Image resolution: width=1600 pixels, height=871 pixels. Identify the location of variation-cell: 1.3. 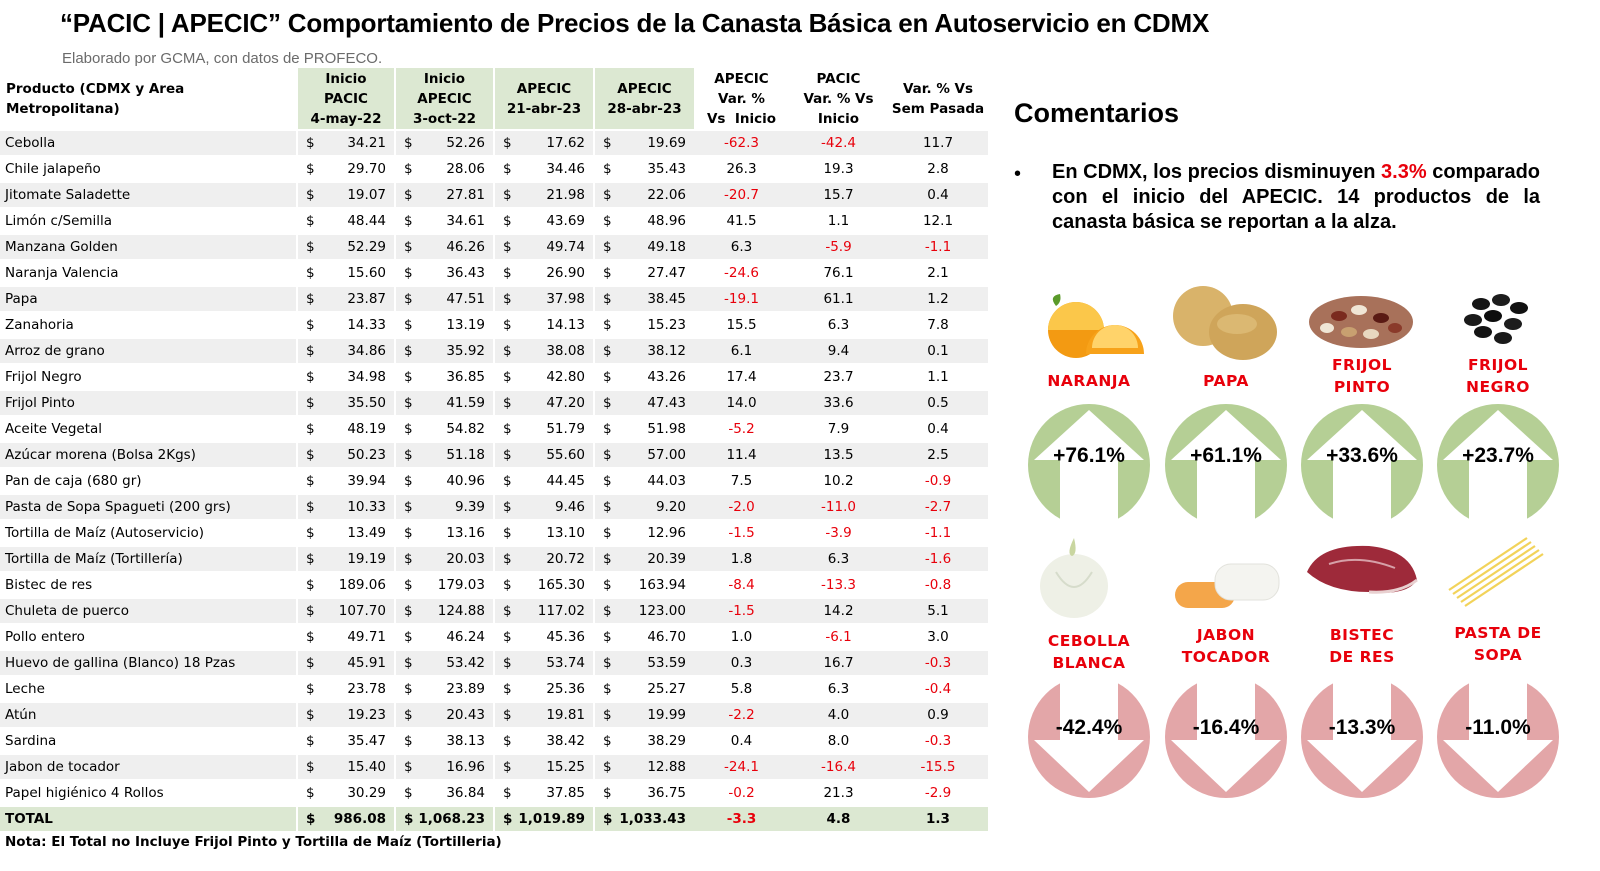
(938, 819).